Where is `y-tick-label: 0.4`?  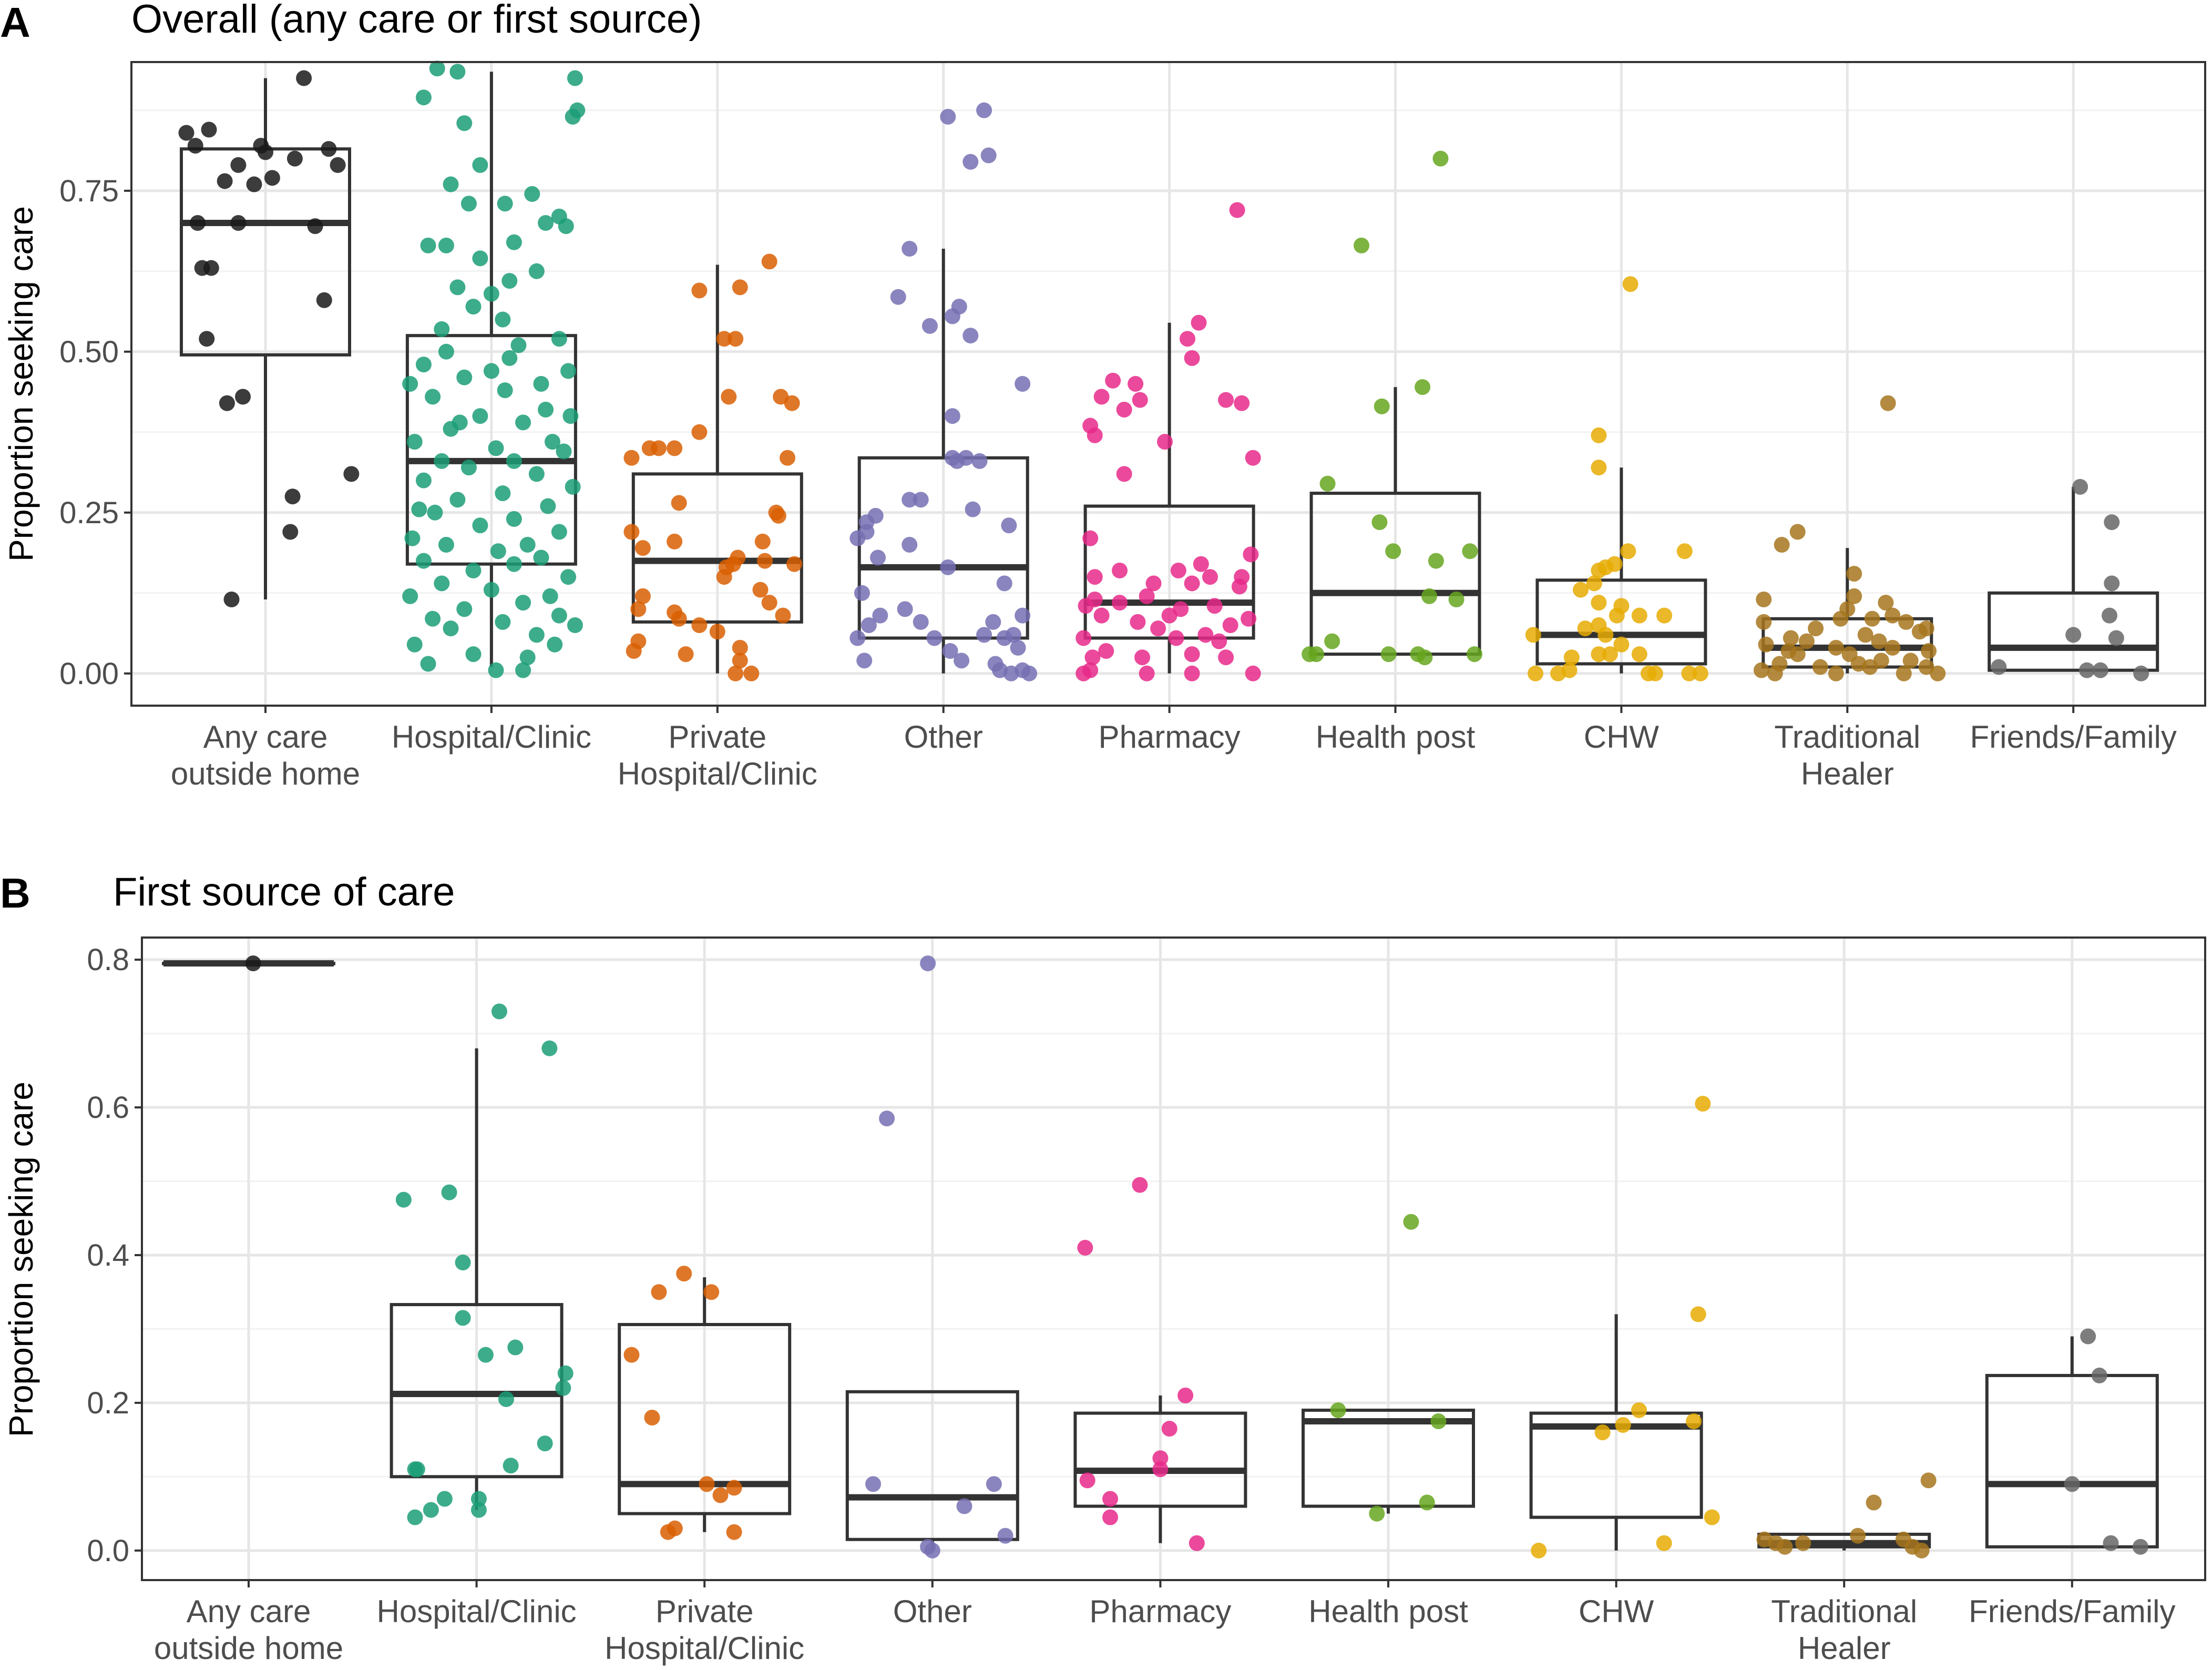 y-tick-label: 0.4 is located at coordinates (108, 1255).